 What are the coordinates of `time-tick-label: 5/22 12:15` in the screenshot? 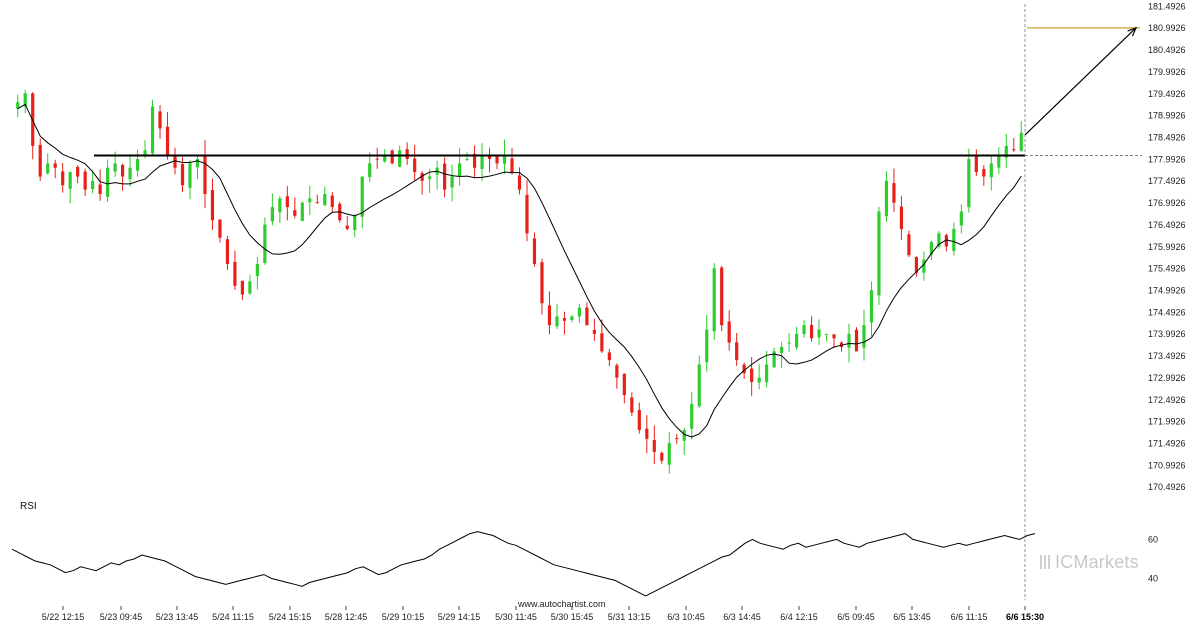 It's located at (63, 617).